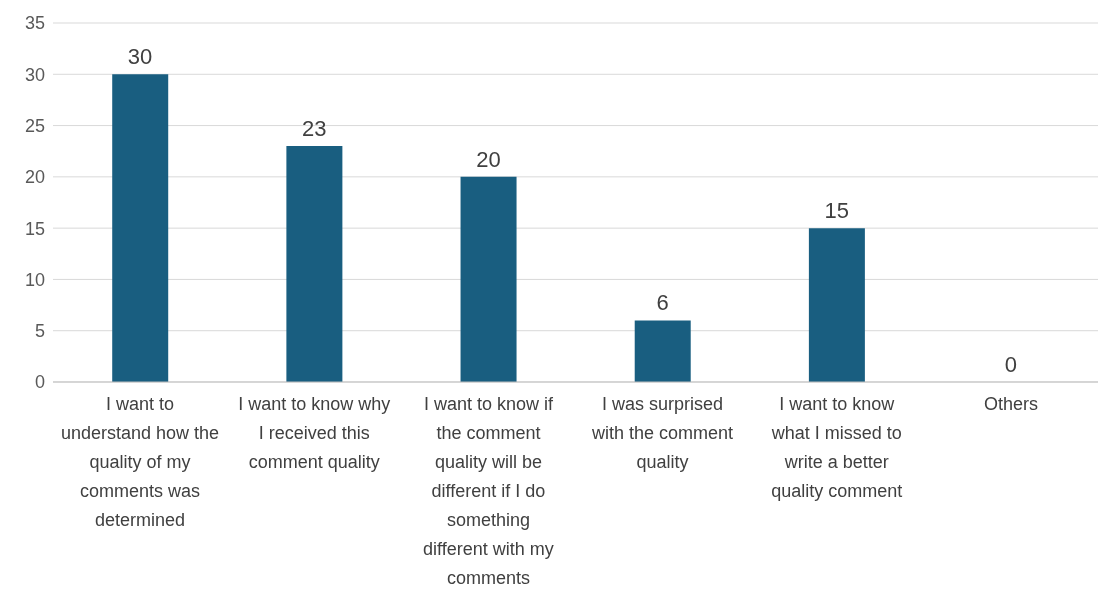  I want to click on y-tick-label: 25, so click(34, 125).